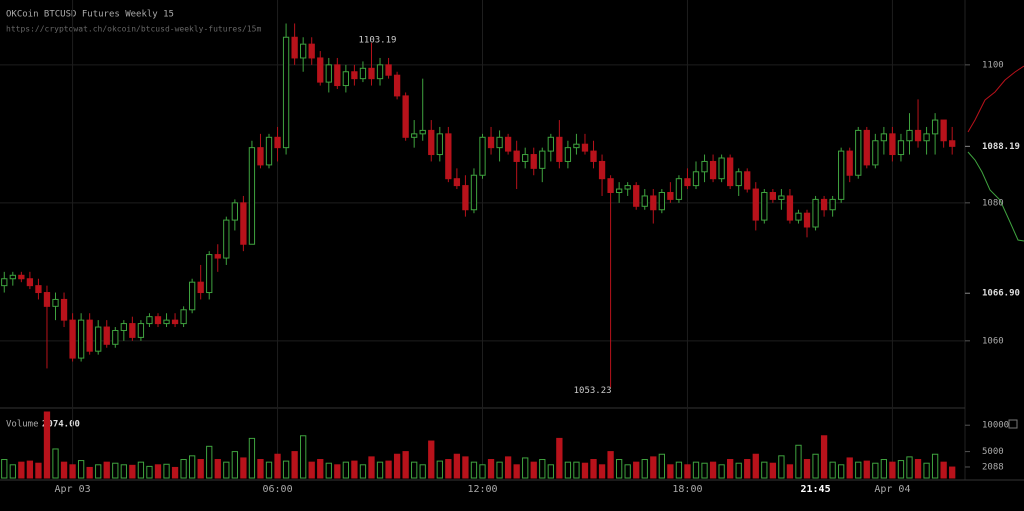 This screenshot has width=1024, height=511. Describe the element at coordinates (1013, 424) in the screenshot. I see `close-button` at that location.